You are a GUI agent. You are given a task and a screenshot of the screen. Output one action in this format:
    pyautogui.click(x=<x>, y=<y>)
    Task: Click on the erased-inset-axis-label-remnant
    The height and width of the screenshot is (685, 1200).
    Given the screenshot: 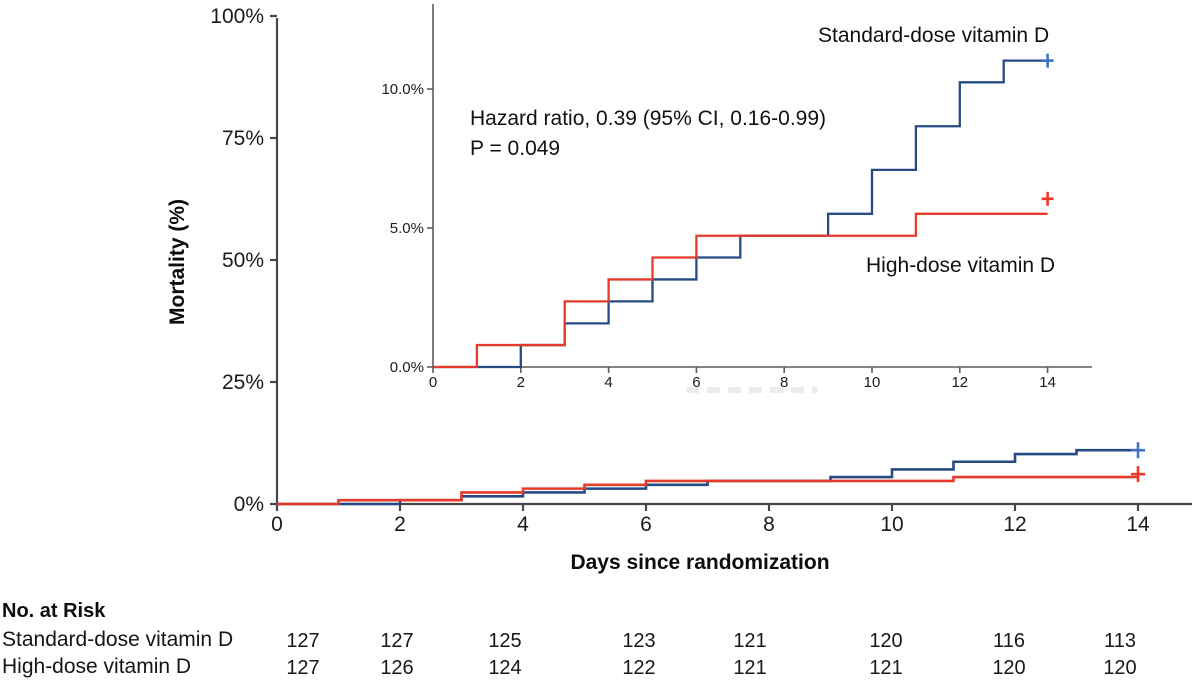 What is the action you would take?
    pyautogui.click(x=752, y=390)
    